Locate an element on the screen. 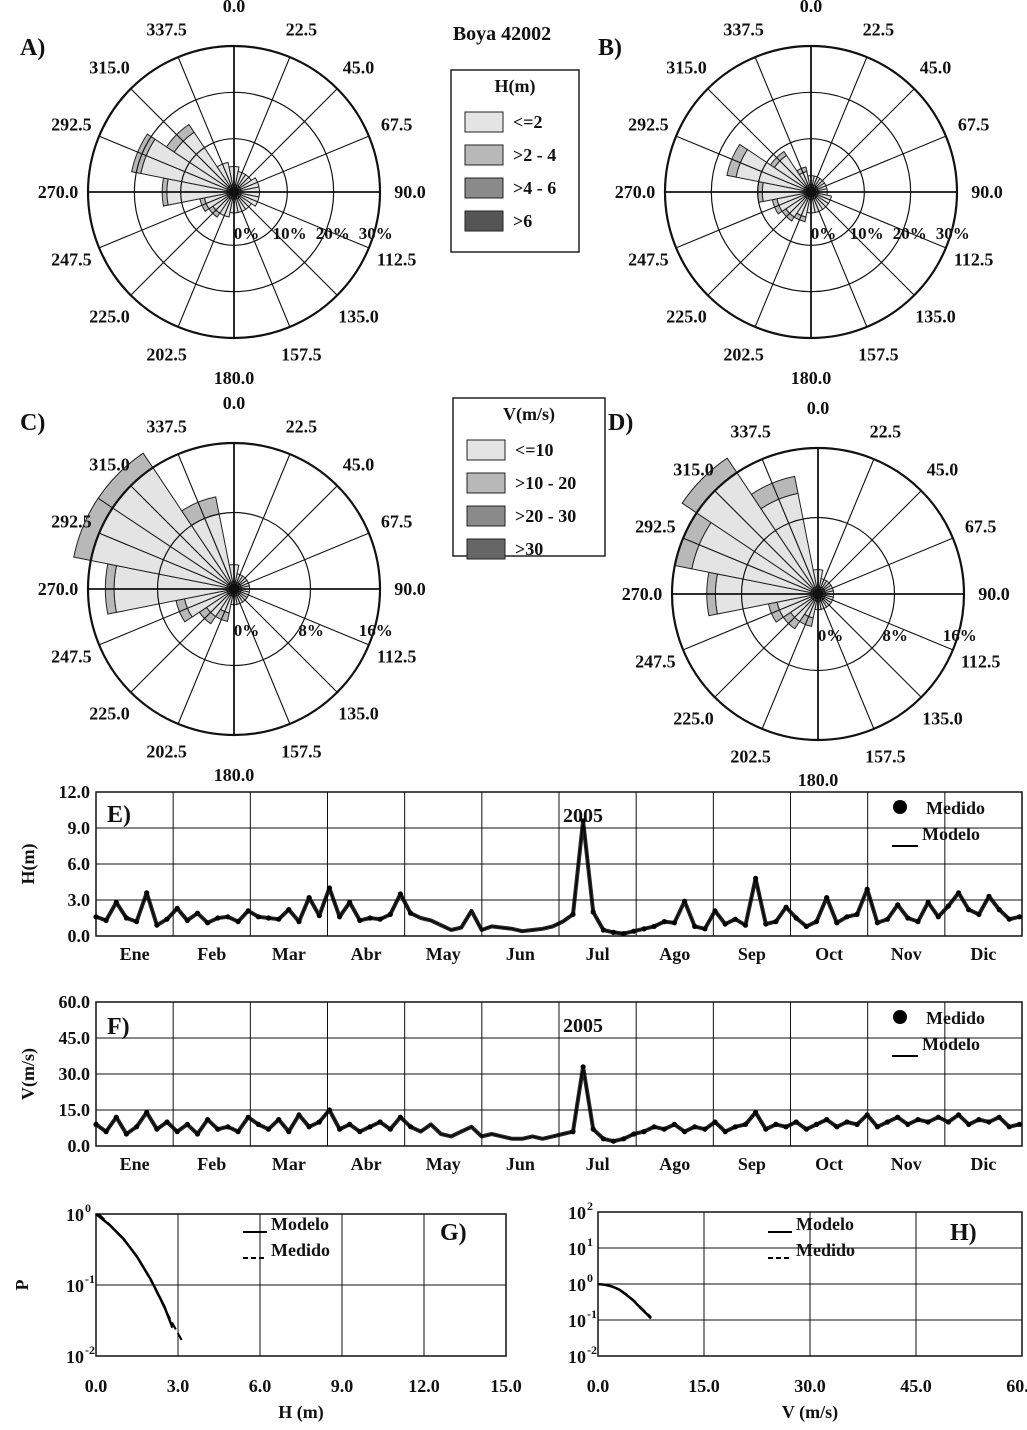  rose-ring-label: 10% is located at coordinates (867, 233).